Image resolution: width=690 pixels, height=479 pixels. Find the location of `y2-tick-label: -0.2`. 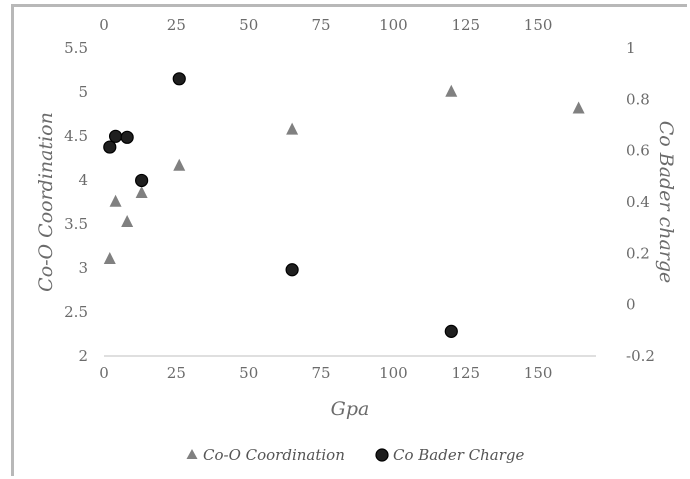

y2-tick-label: -0.2 is located at coordinates (640, 356).